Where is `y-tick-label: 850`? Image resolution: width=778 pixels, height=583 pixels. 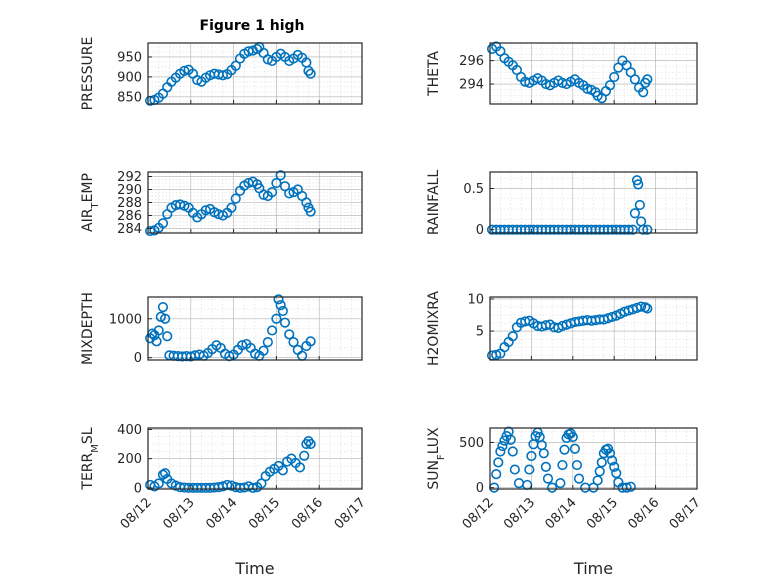
y-tick-label: 850 is located at coordinates (129, 97).